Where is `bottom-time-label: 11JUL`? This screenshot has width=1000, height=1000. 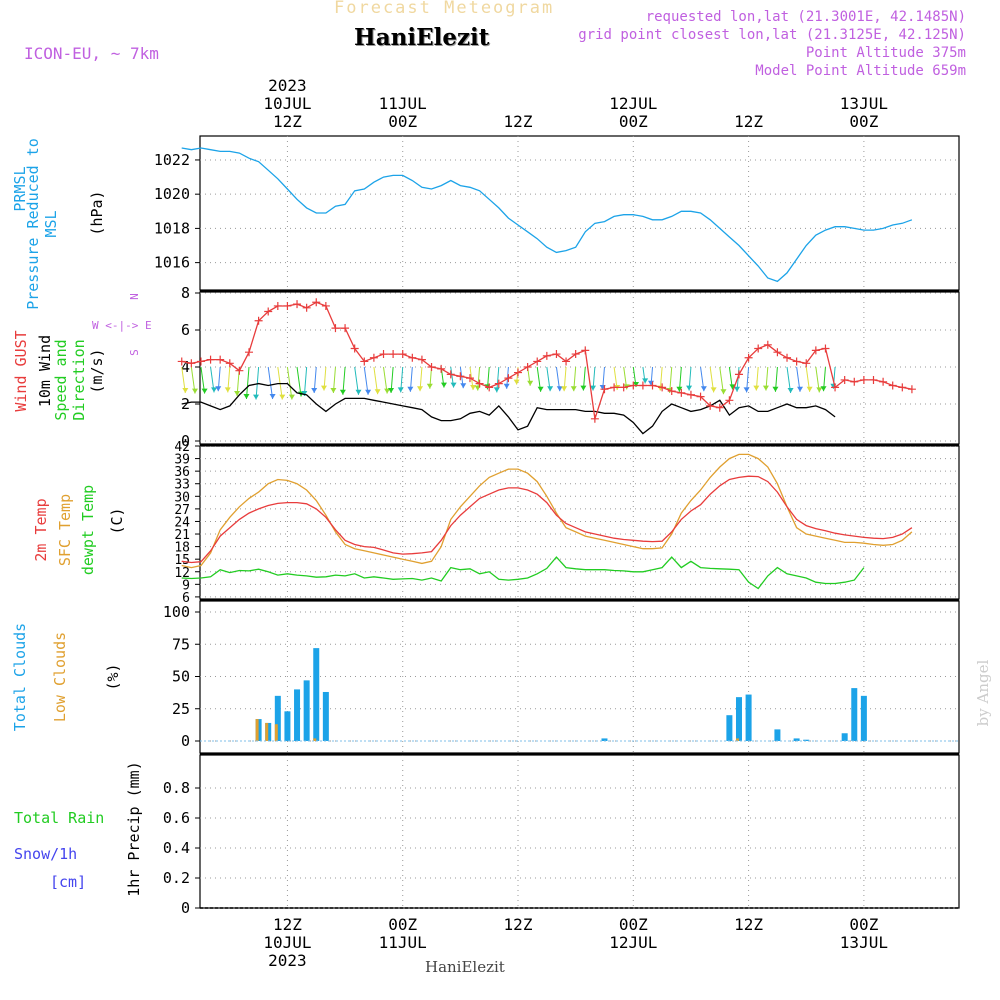 bottom-time-label: 11JUL is located at coordinates (403, 942).